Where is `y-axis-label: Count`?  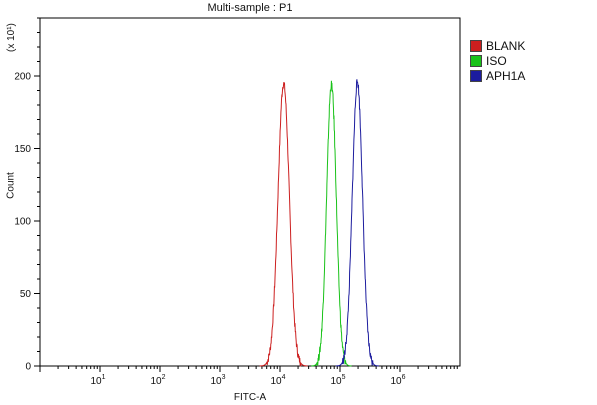
y-axis-label: Count is located at coordinates (11, 185).